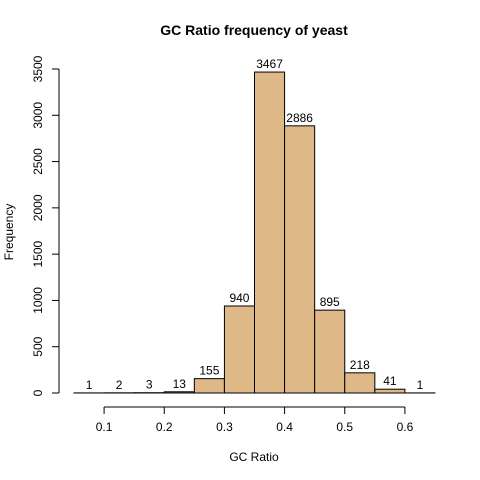  I want to click on x-axis-label: GC Ratio, so click(254, 457).